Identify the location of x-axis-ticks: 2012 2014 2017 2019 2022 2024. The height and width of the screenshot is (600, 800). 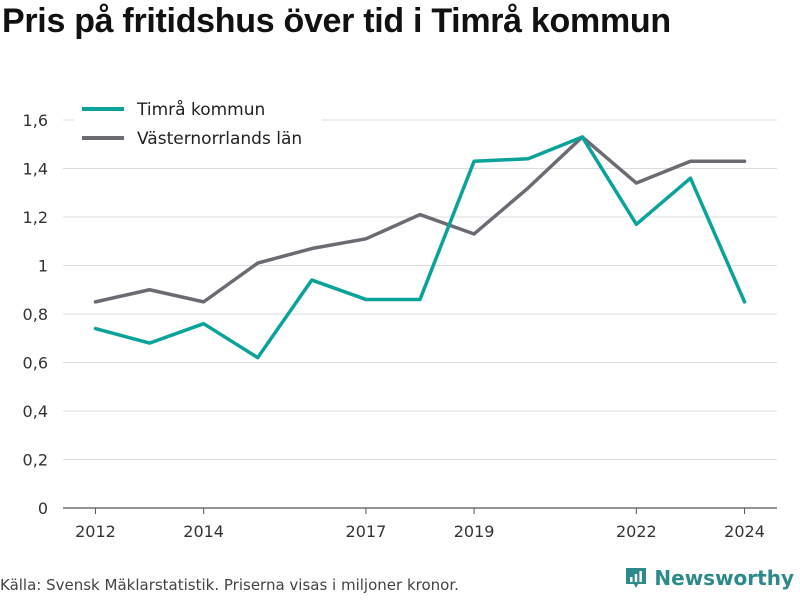
(420, 524).